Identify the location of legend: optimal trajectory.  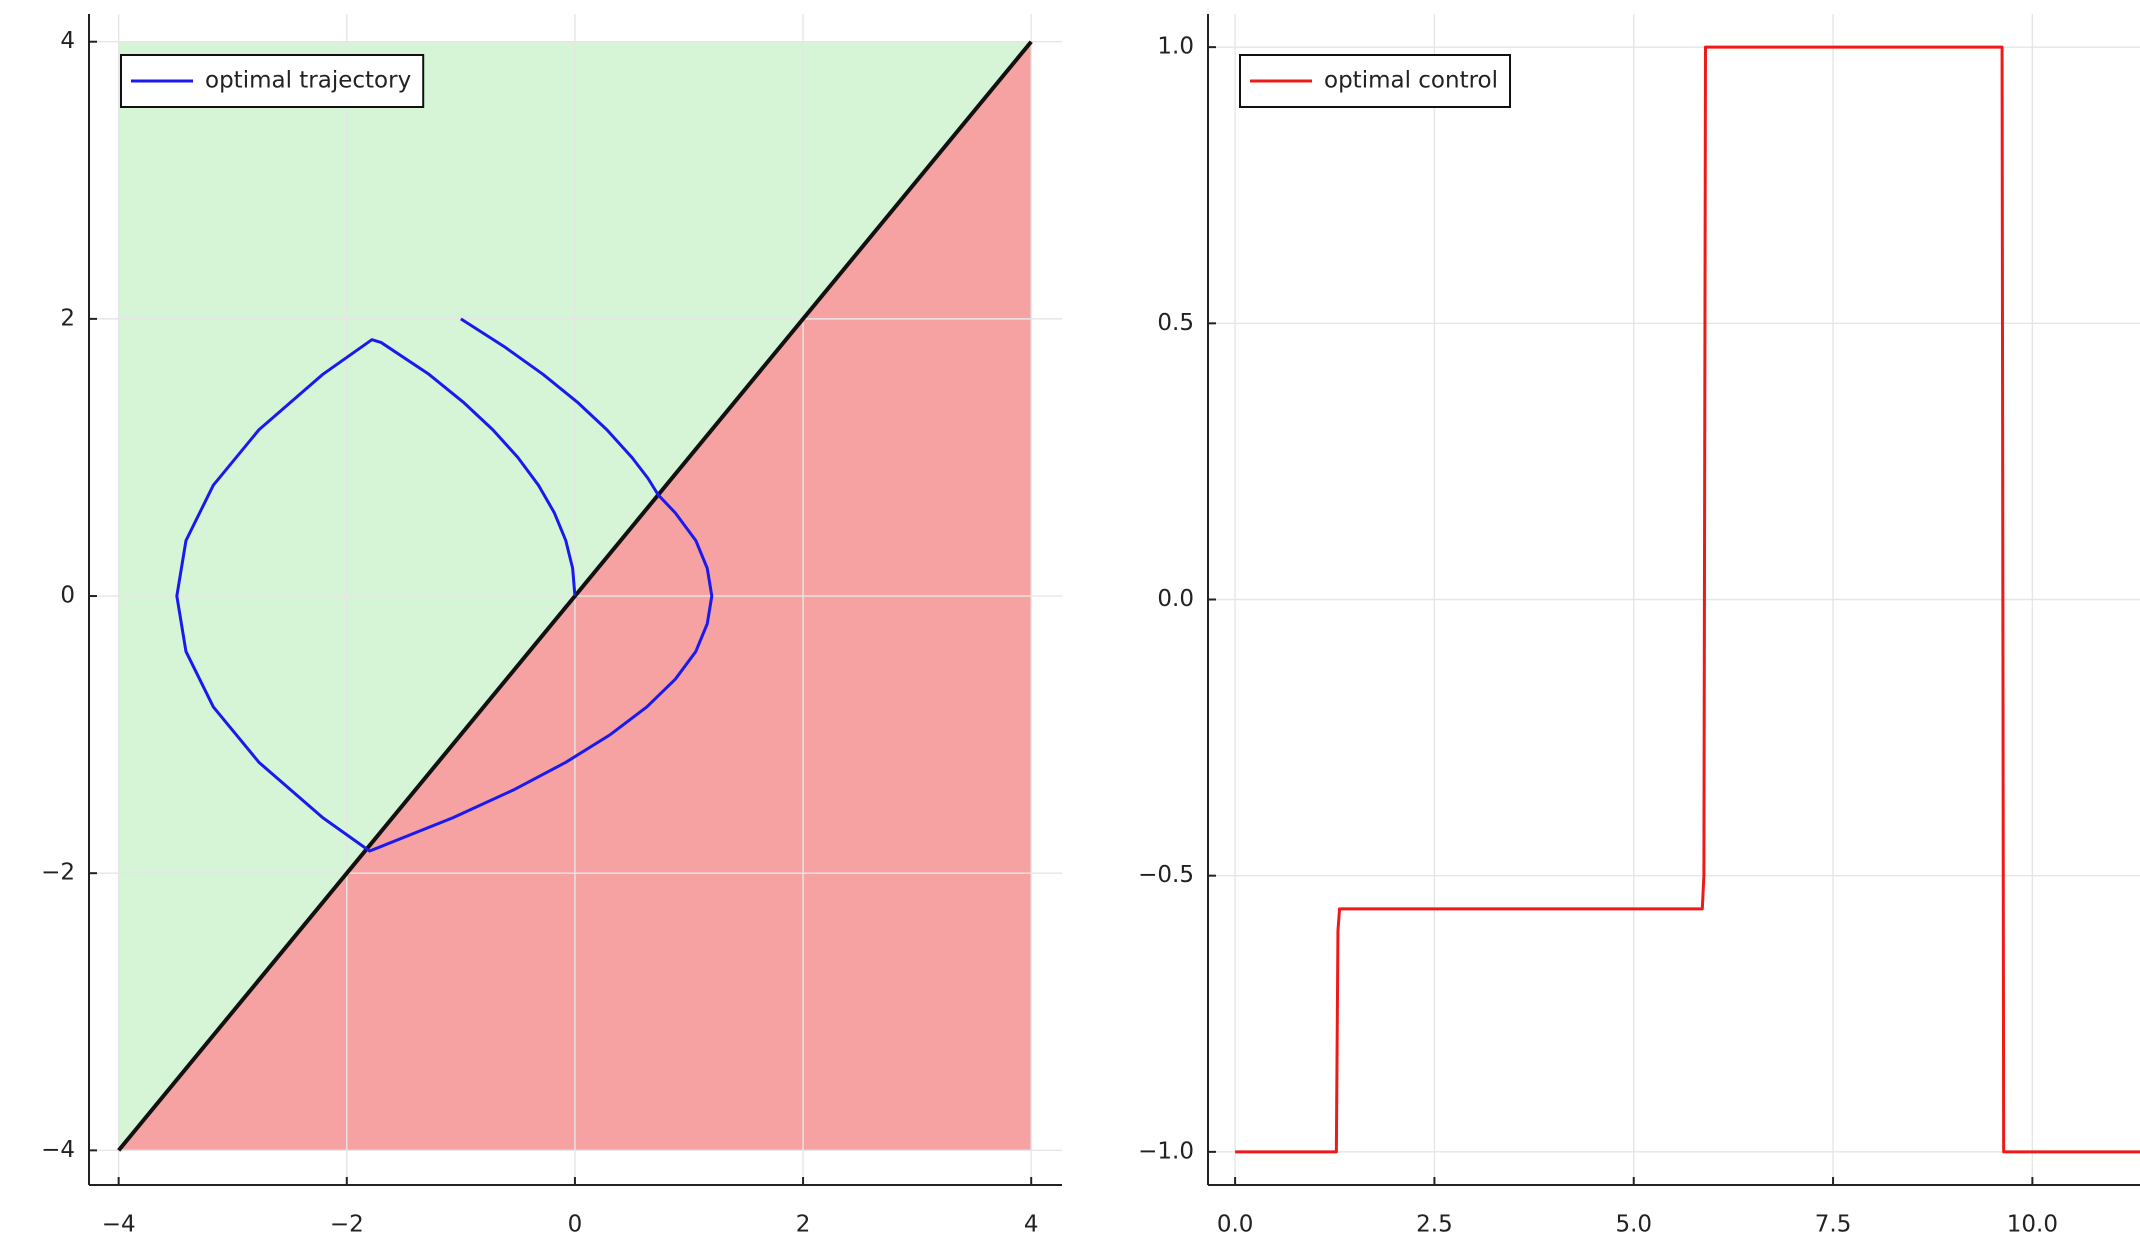
(272, 81).